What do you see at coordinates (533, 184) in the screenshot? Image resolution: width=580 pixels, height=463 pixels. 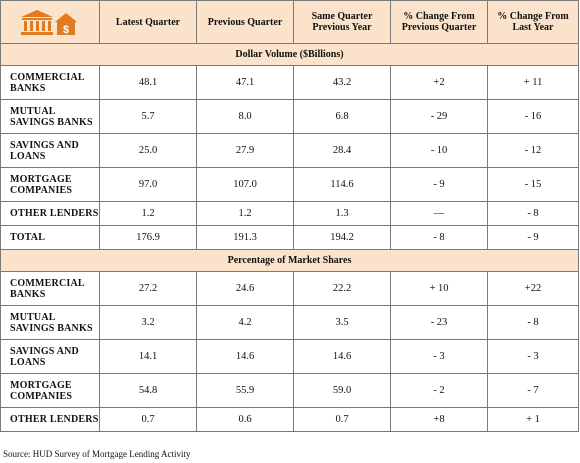 I see `cell-change-year: - 15` at bounding box center [533, 184].